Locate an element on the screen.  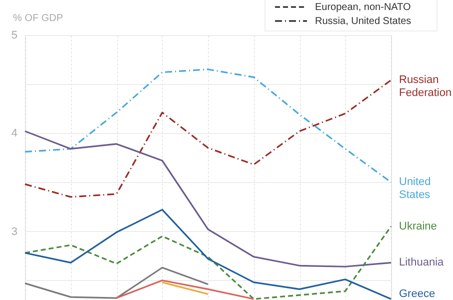
y-tick-label: 5 is located at coordinates (14, 36).